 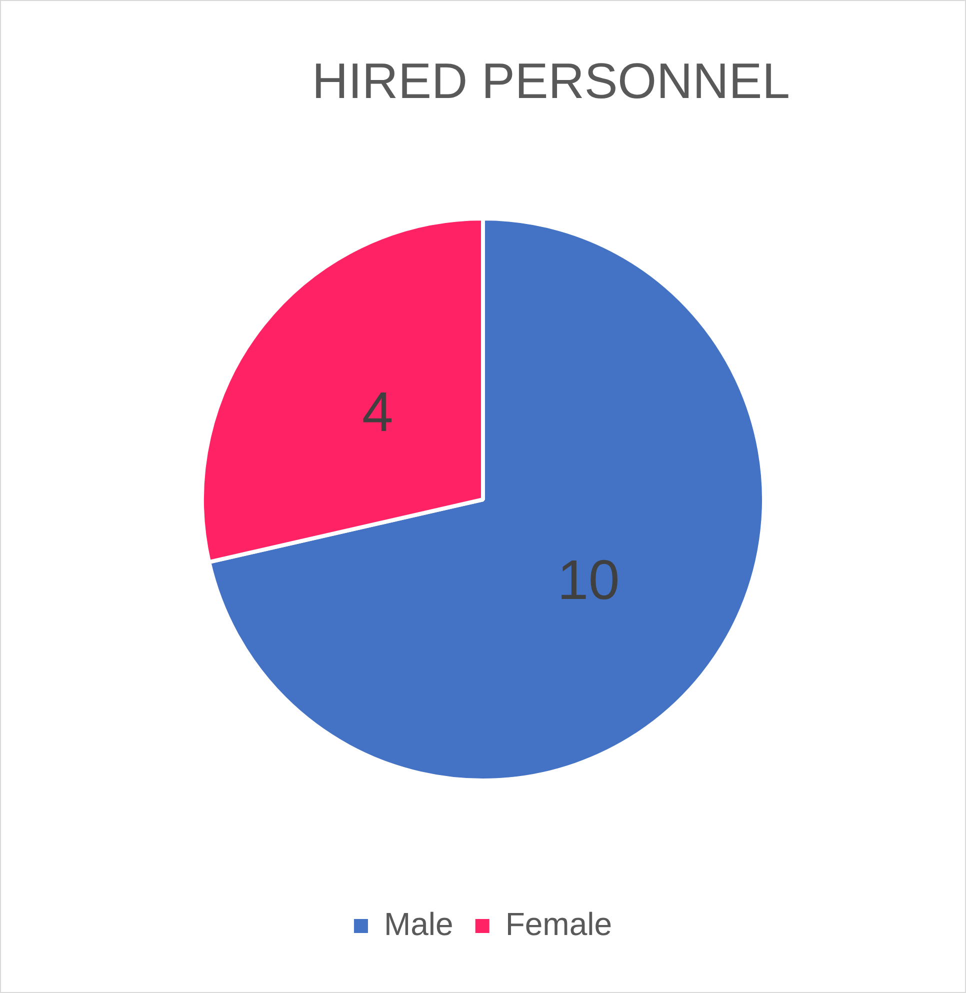 I want to click on legend-label: Female, so click(x=558, y=924).